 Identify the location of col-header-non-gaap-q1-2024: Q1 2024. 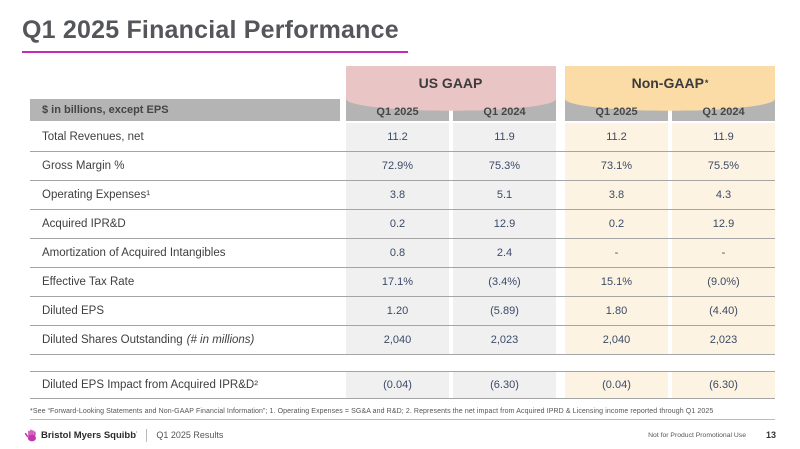
(723, 112).